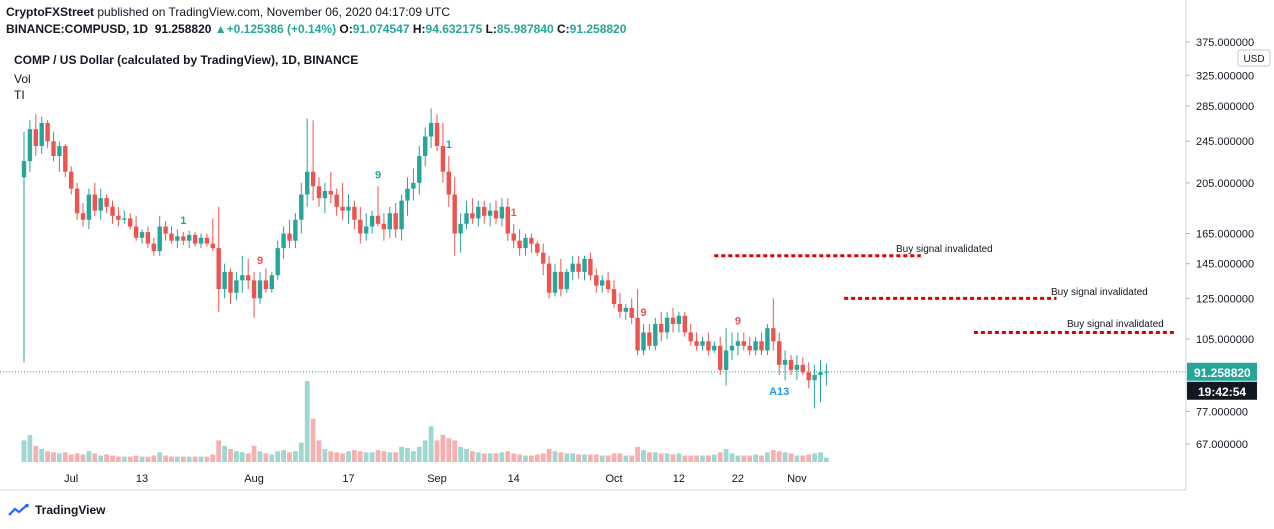 The height and width of the screenshot is (529, 1274). What do you see at coordinates (381, 29) in the screenshot?
I see `open-value: 91.074547` at bounding box center [381, 29].